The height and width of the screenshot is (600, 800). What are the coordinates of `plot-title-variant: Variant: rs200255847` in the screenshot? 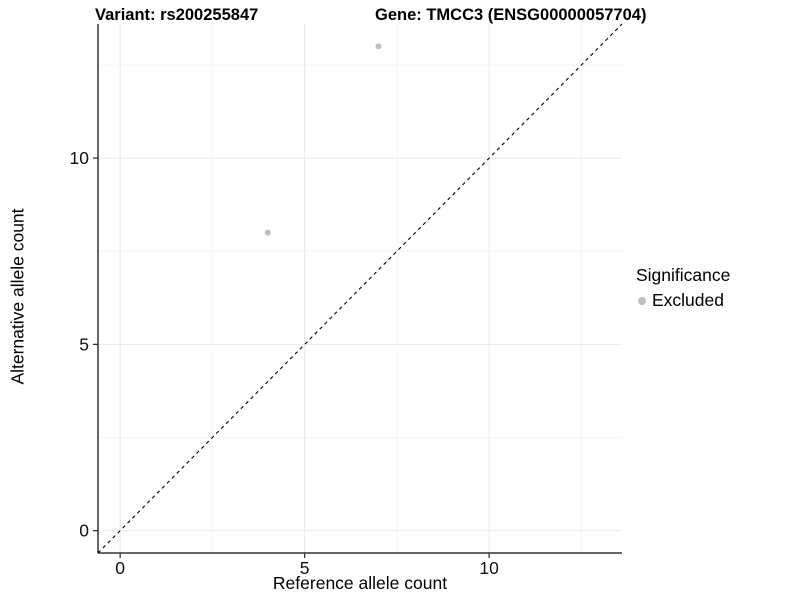 It's located at (177, 15).